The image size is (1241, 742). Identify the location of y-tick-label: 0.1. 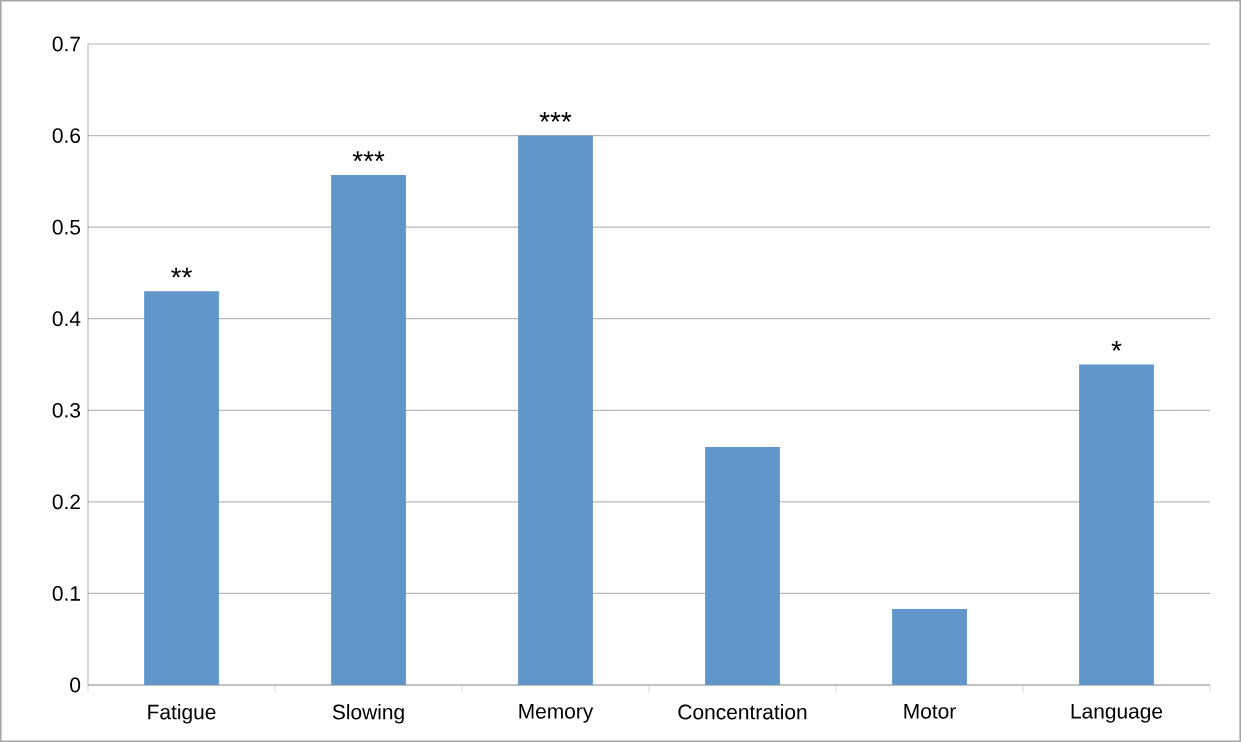
(66, 593).